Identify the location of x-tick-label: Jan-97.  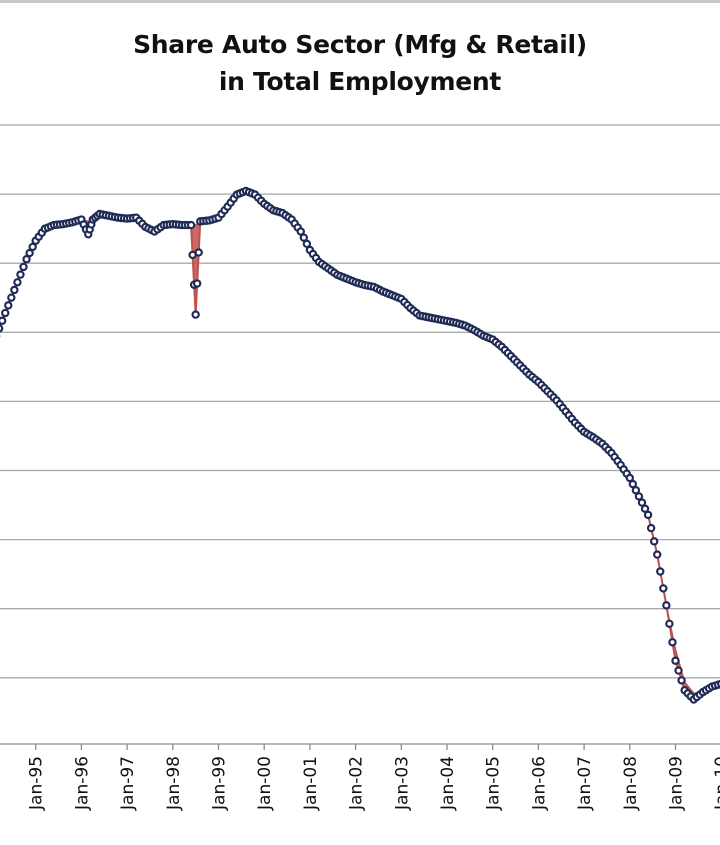
(128, 783).